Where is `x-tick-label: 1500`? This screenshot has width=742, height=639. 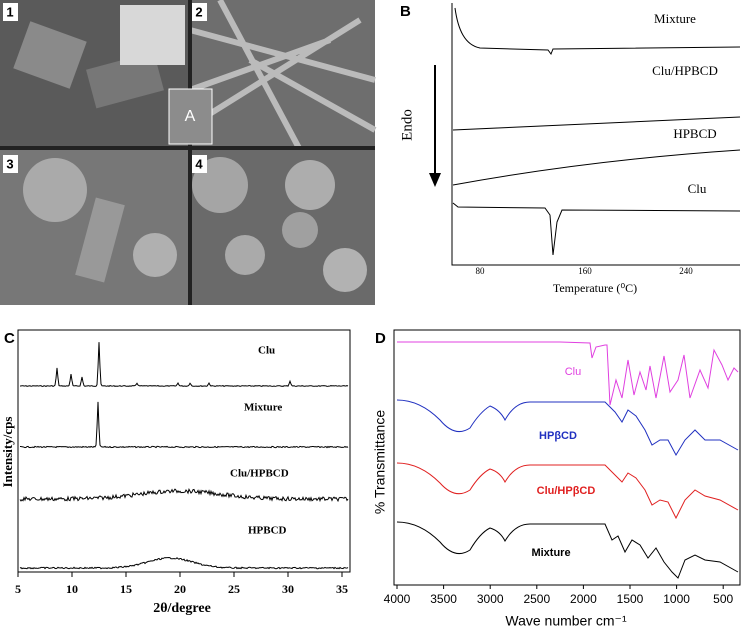
x-tick-label: 1500 is located at coordinates (630, 599).